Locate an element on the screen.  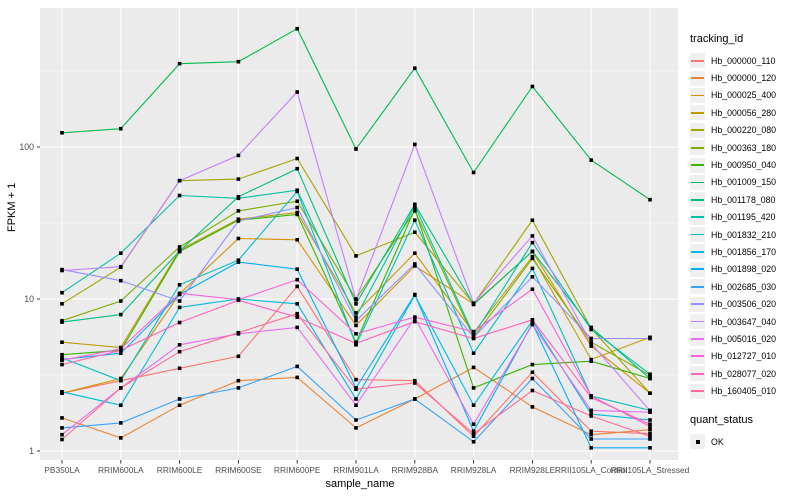
legend-entry-Hb_005016_020: Hb_005016_020 is located at coordinates (745, 338).